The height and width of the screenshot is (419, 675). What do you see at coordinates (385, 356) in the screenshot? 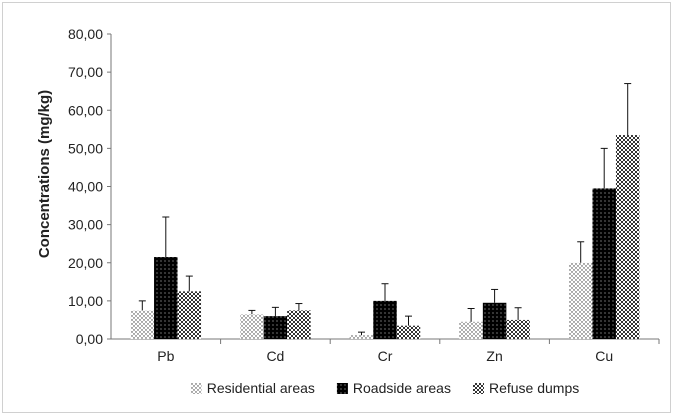
I see `x-tick-label: Cr` at bounding box center [385, 356].